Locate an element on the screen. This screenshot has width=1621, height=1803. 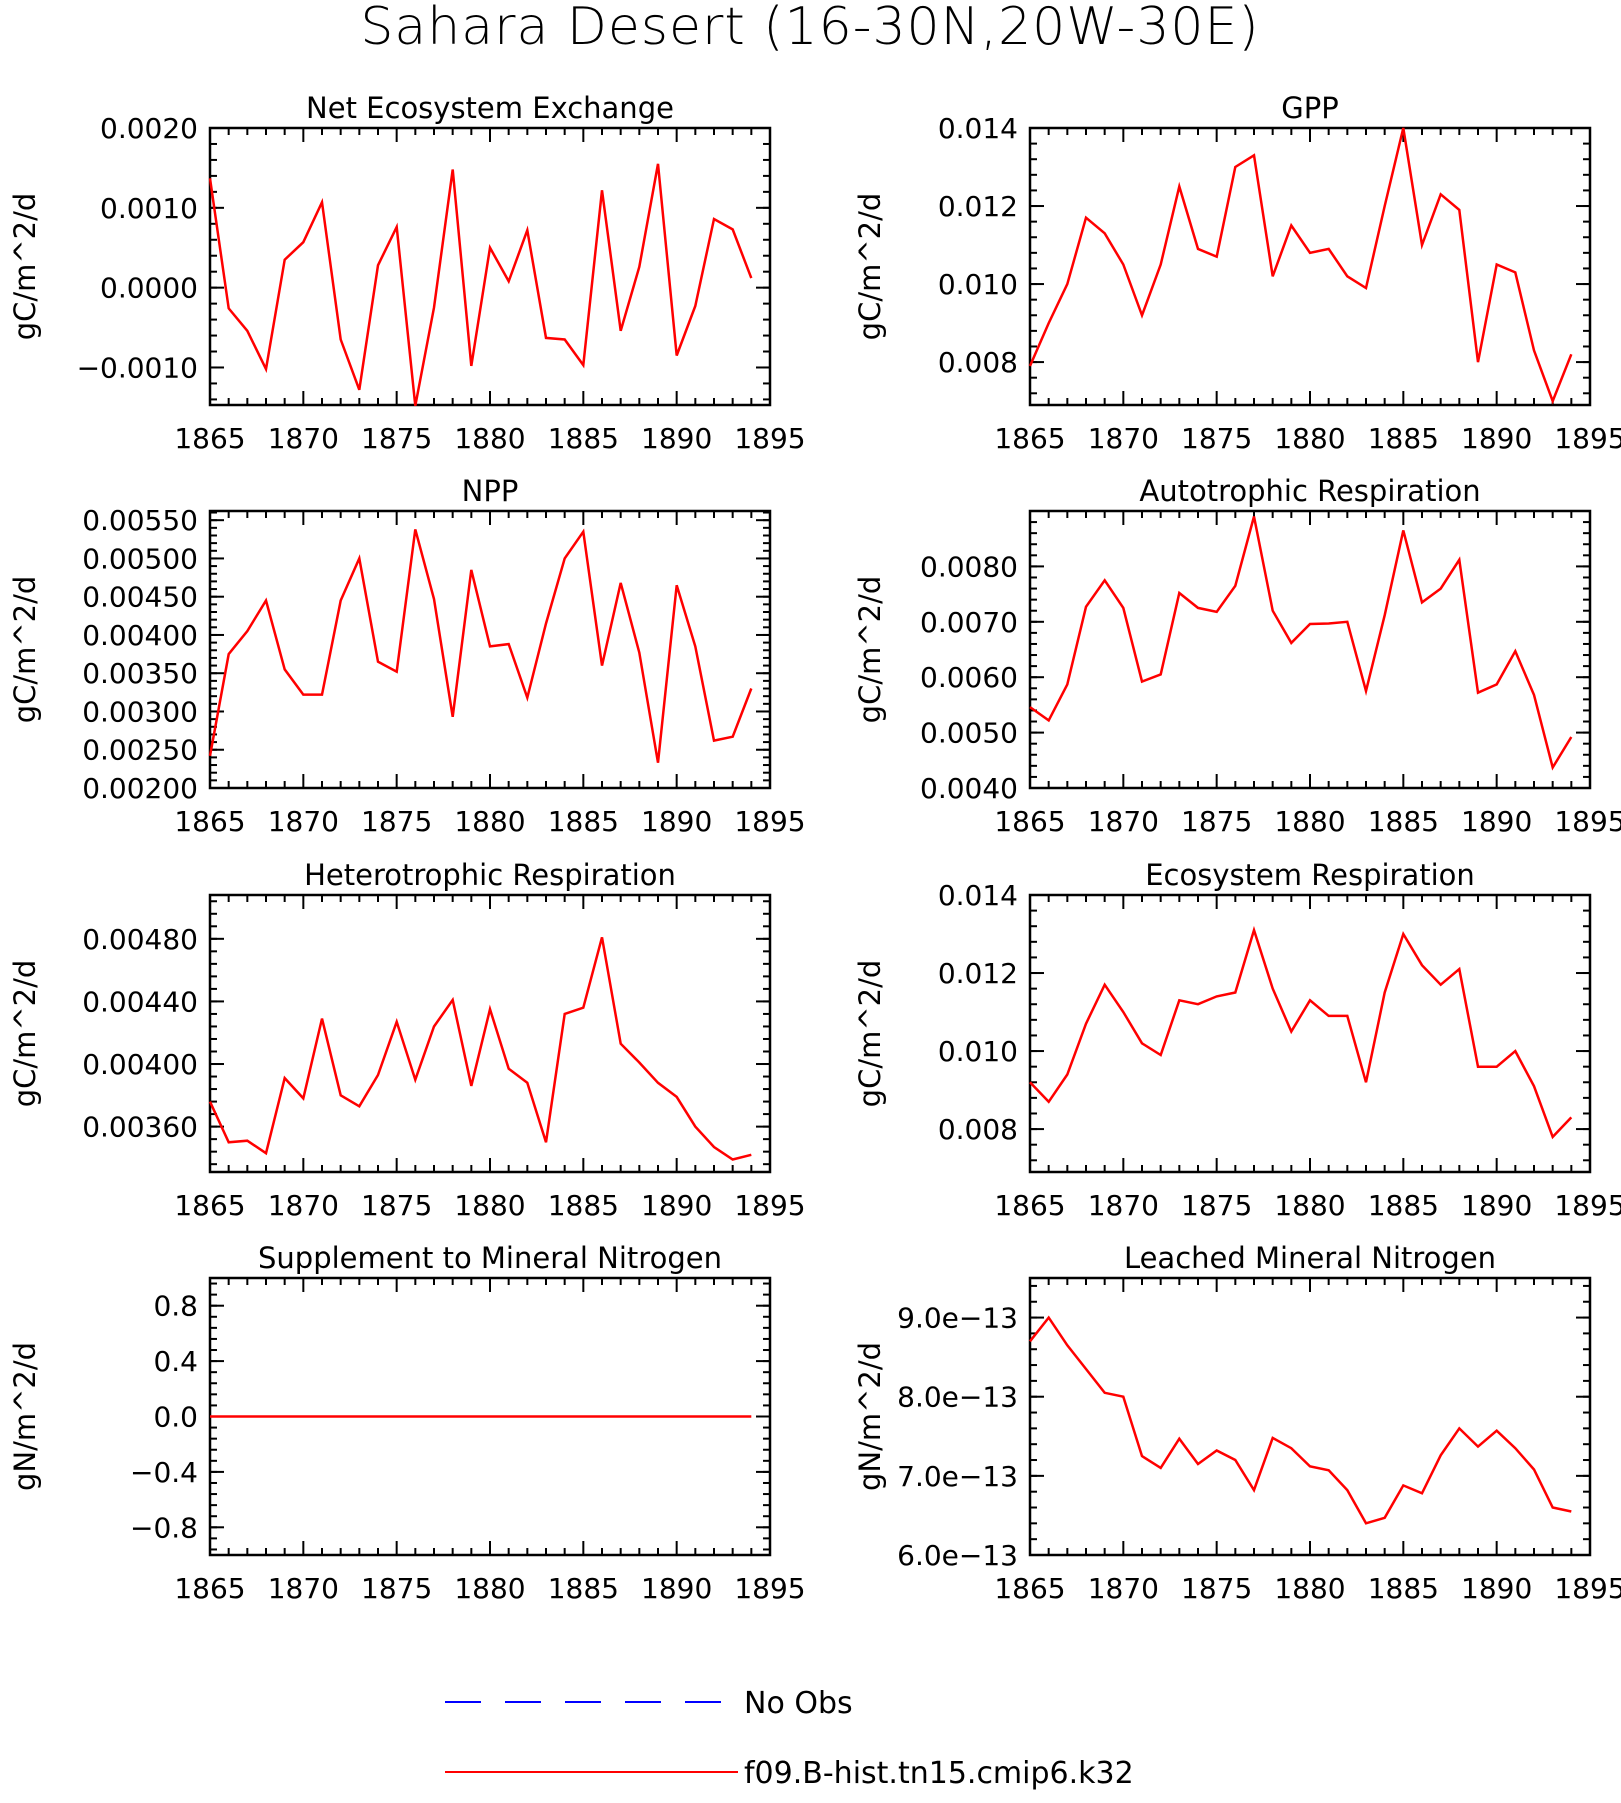
y-tick-label: 0.00450 is located at coordinates (140, 597).